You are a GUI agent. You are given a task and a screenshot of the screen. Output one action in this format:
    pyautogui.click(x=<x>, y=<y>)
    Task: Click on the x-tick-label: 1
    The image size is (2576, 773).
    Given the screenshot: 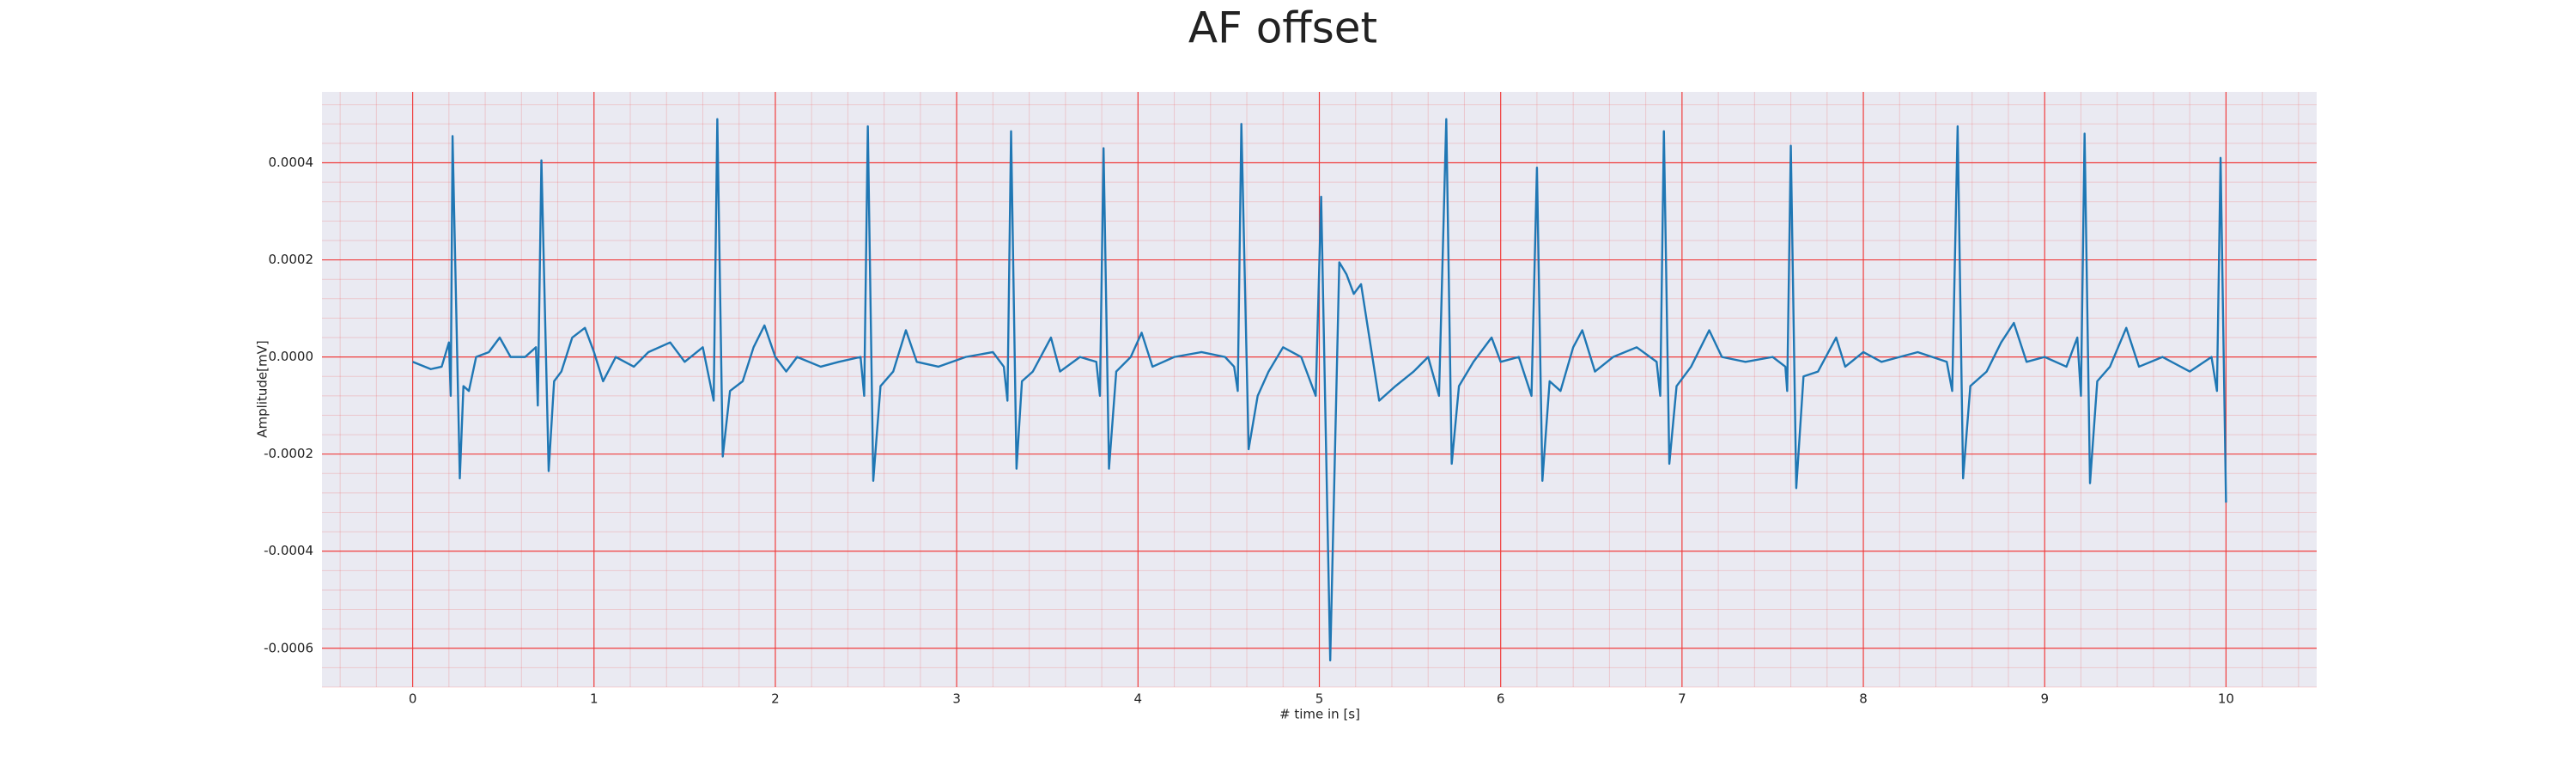 What is the action you would take?
    pyautogui.click(x=594, y=699)
    